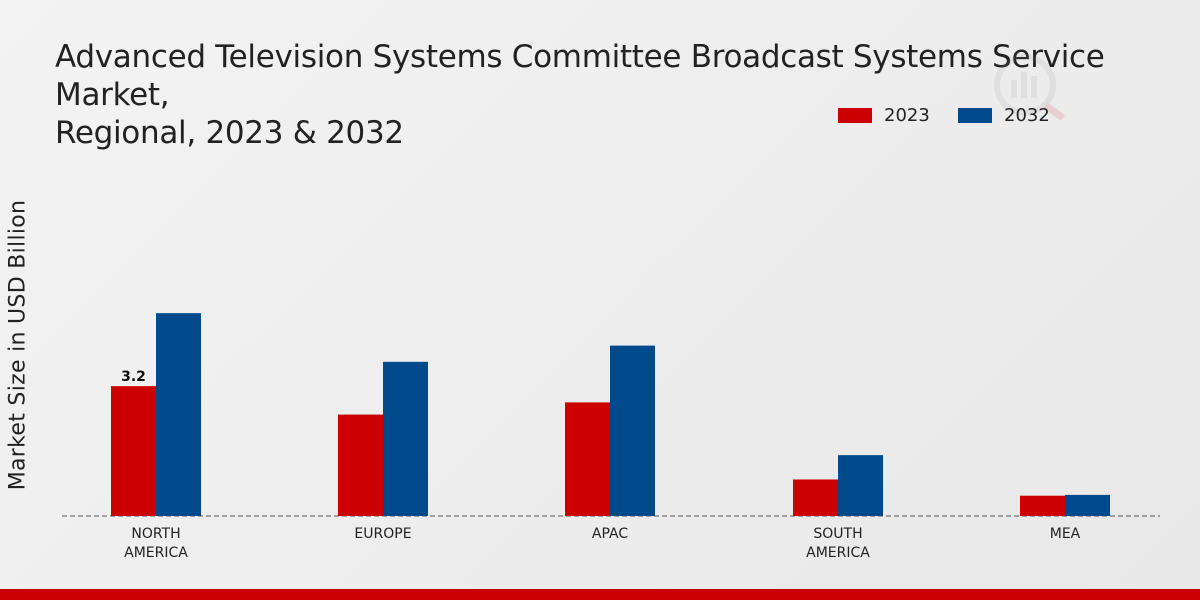 The width and height of the screenshot is (1200, 600). Describe the element at coordinates (860, 485) in the screenshot. I see `bar-south-america-2032` at that location.